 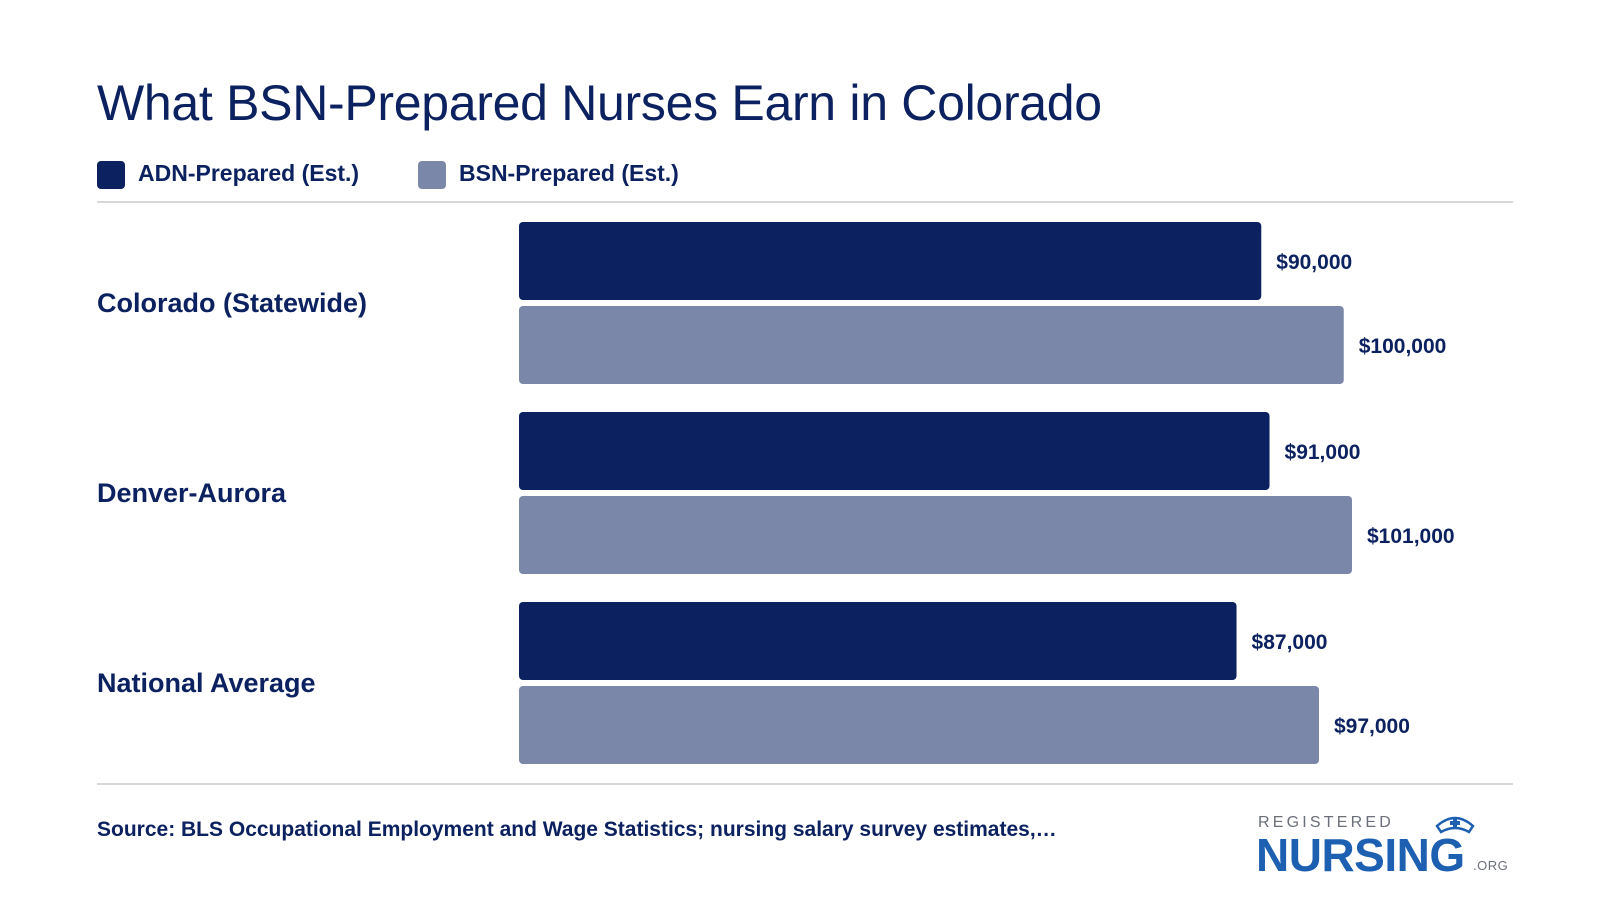 I want to click on logo-suffix-text: .ORG, so click(x=1491, y=865).